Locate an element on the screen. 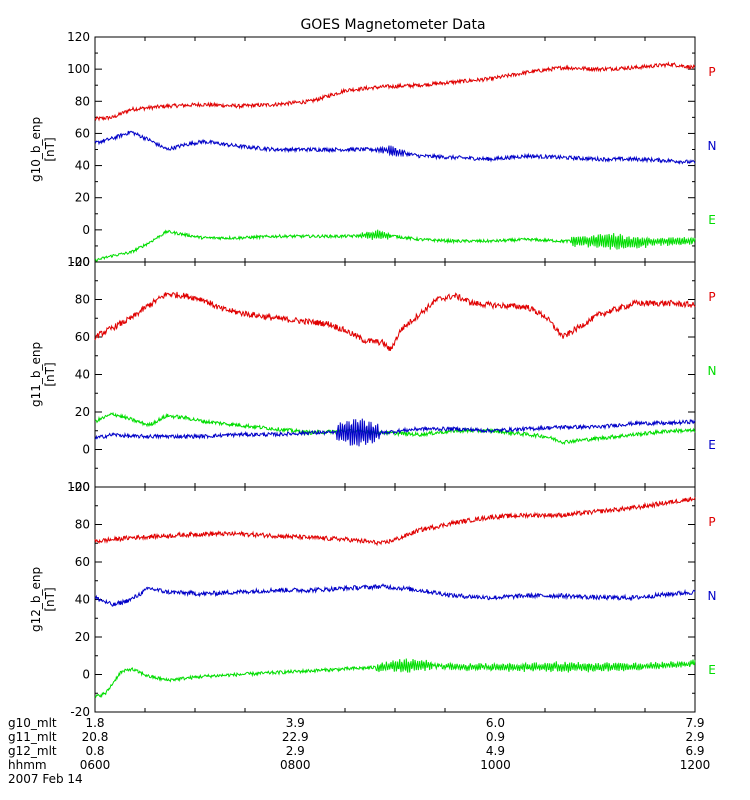  panel-2-ytick-label: -20 is located at coordinates (80, 487).